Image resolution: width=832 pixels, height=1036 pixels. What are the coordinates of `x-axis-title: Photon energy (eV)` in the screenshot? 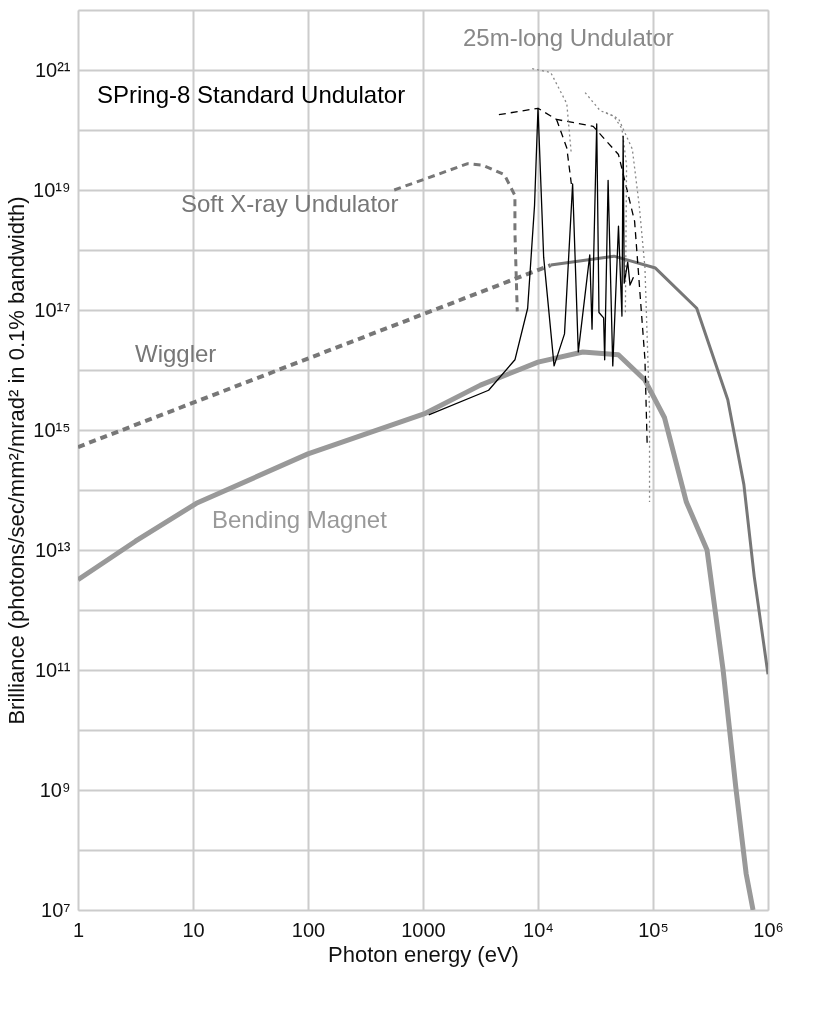 It's located at (423, 954).